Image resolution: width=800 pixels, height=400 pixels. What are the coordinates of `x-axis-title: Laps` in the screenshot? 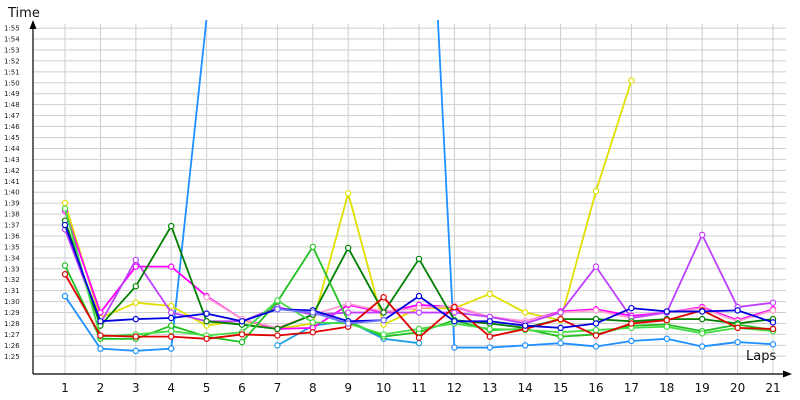 It's located at (761, 356).